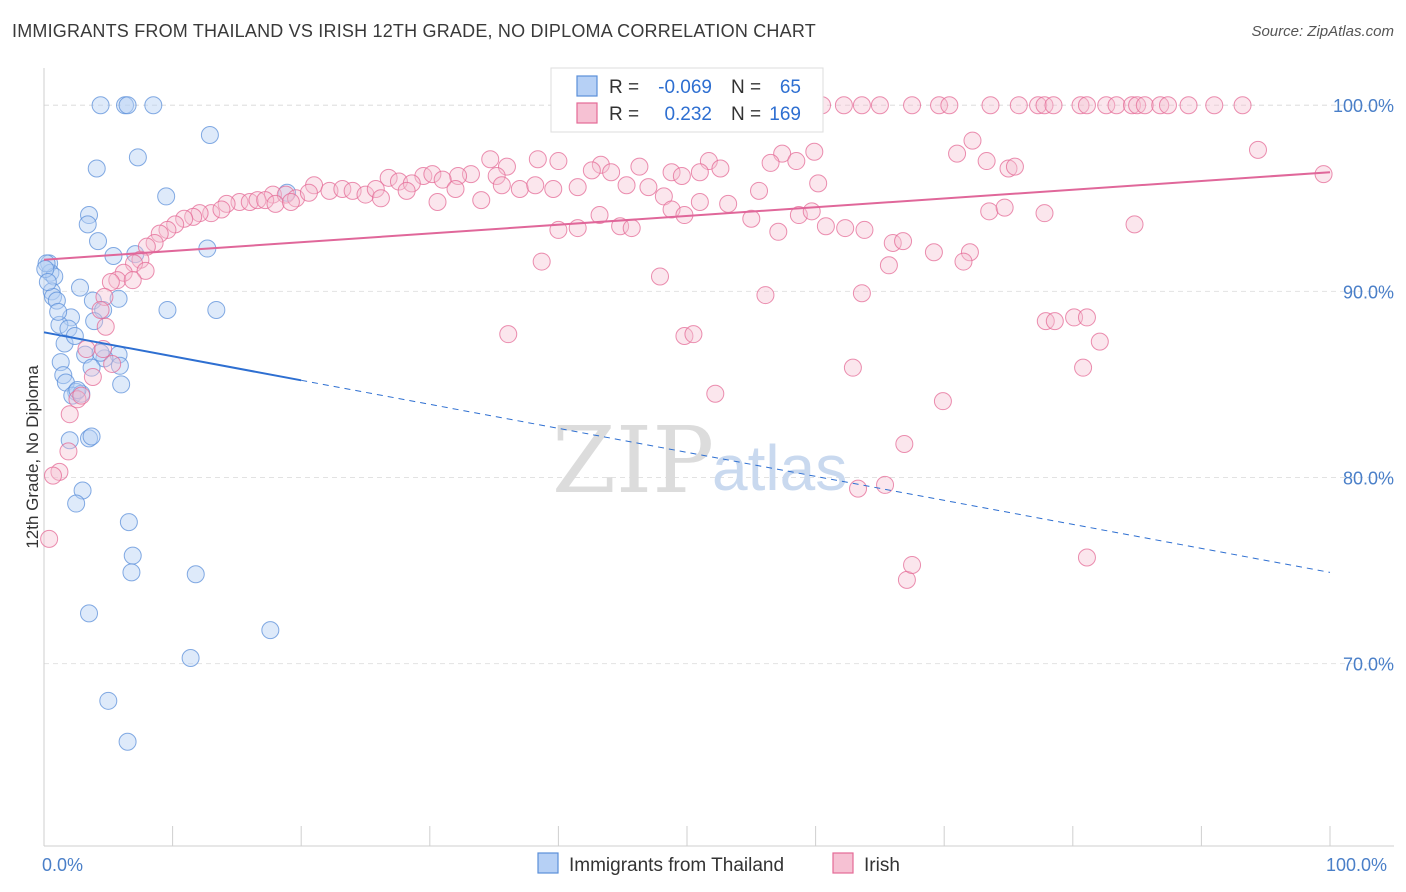 The height and width of the screenshot is (892, 1406). What do you see at coordinates (843, 863) in the screenshot?
I see `legend-bottom-swatch-irish` at bounding box center [843, 863].